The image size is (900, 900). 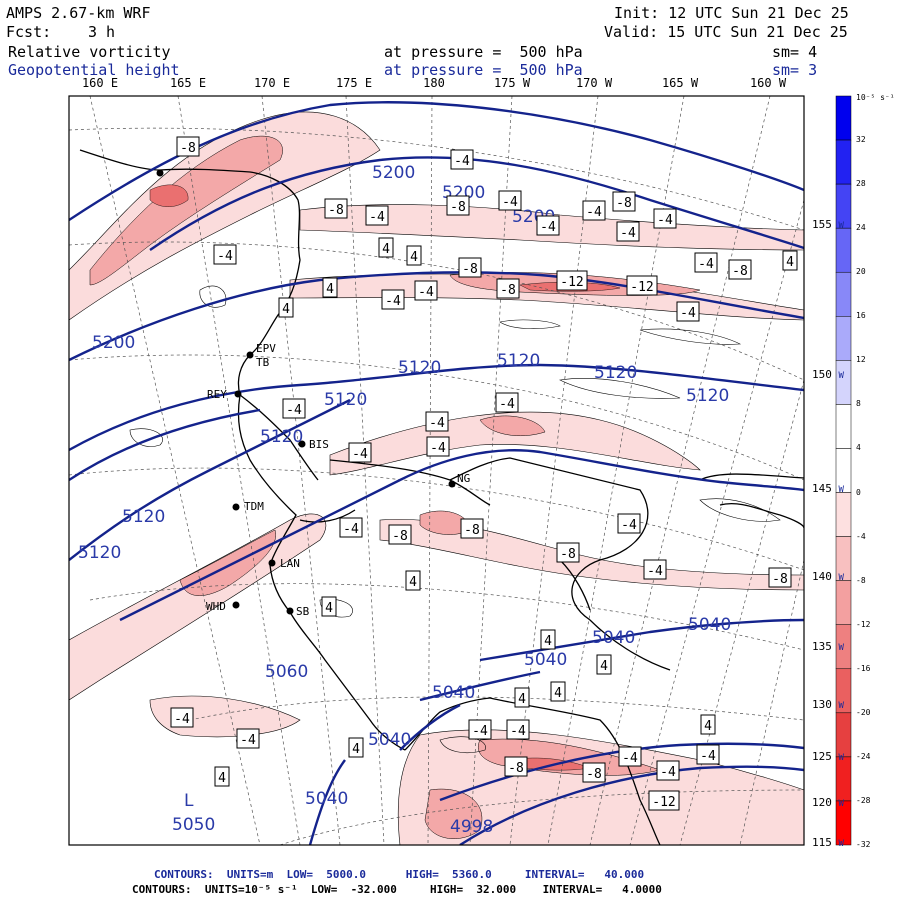 I want to click on colorbar-unit: 10⁻⁵ s⁻¹, so click(x=875, y=97).